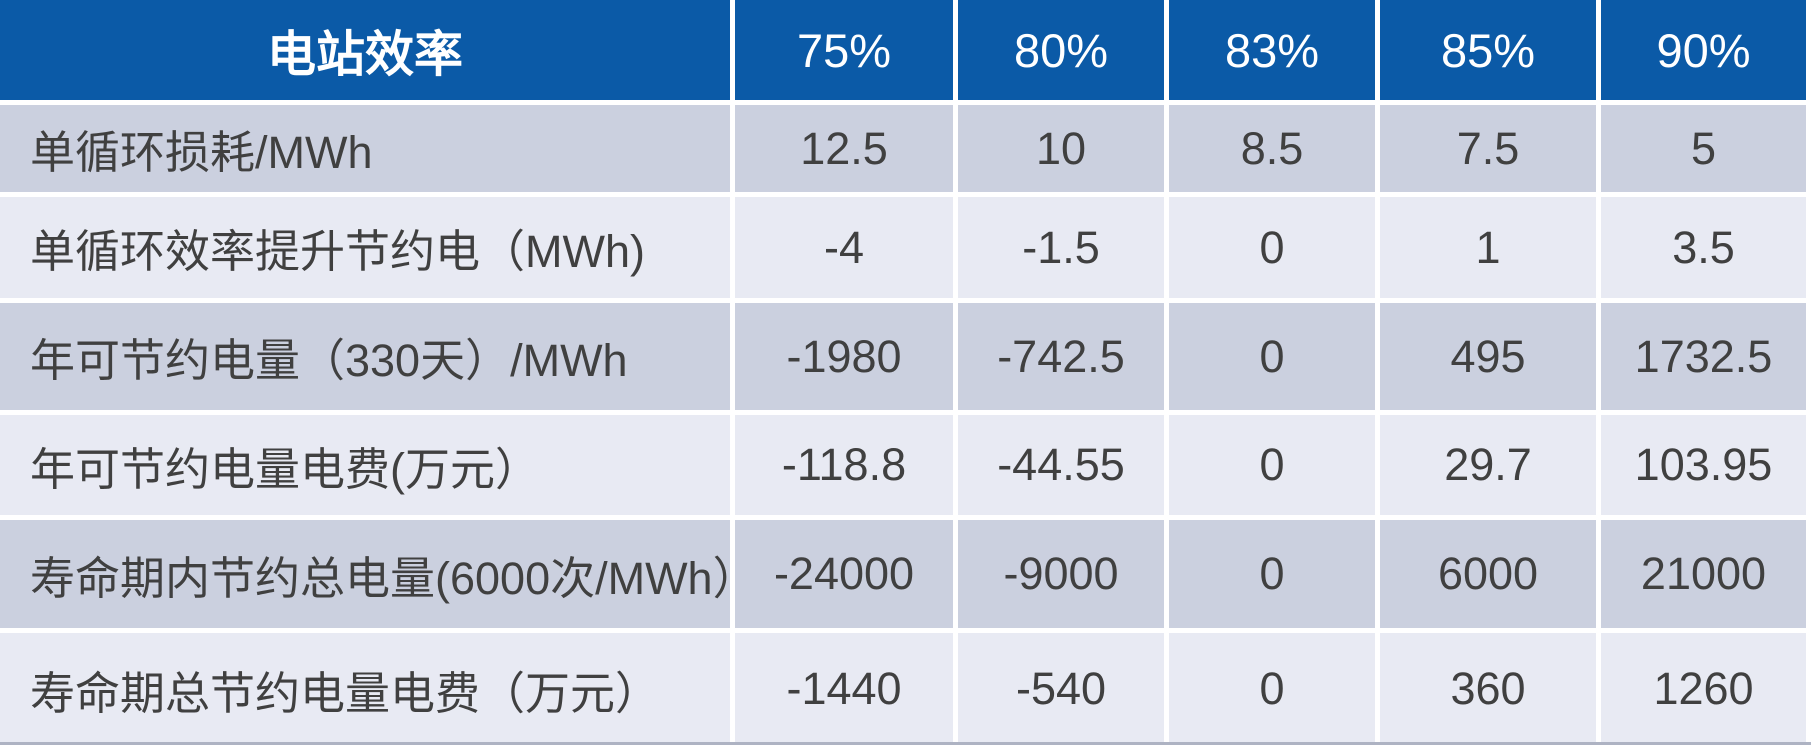  Describe the element at coordinates (1488, 574) in the screenshot. I see `value-cell: 6000` at that location.